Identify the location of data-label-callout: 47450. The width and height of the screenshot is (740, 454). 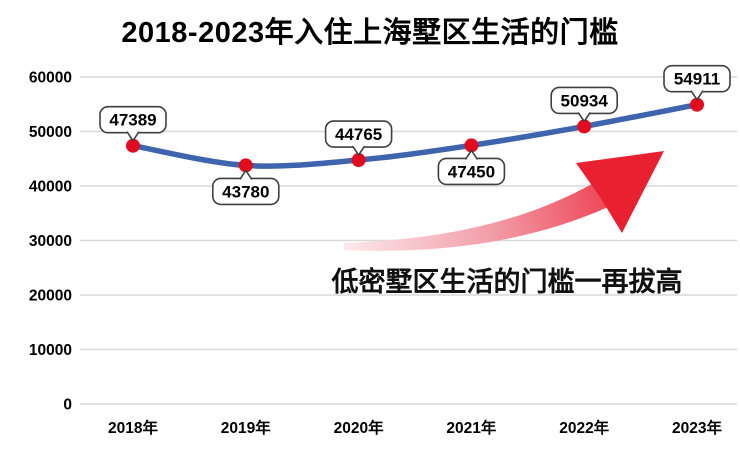
(471, 167).